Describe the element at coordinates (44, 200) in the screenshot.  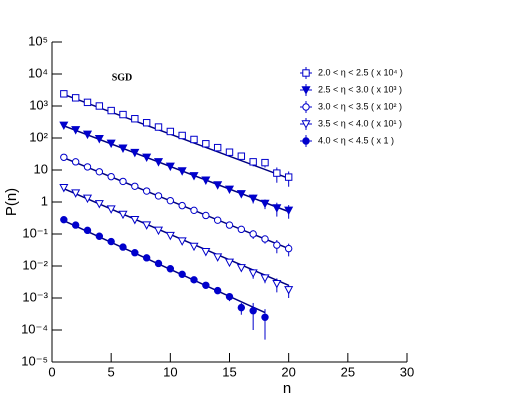
I see `y-tick-label: 1` at that location.